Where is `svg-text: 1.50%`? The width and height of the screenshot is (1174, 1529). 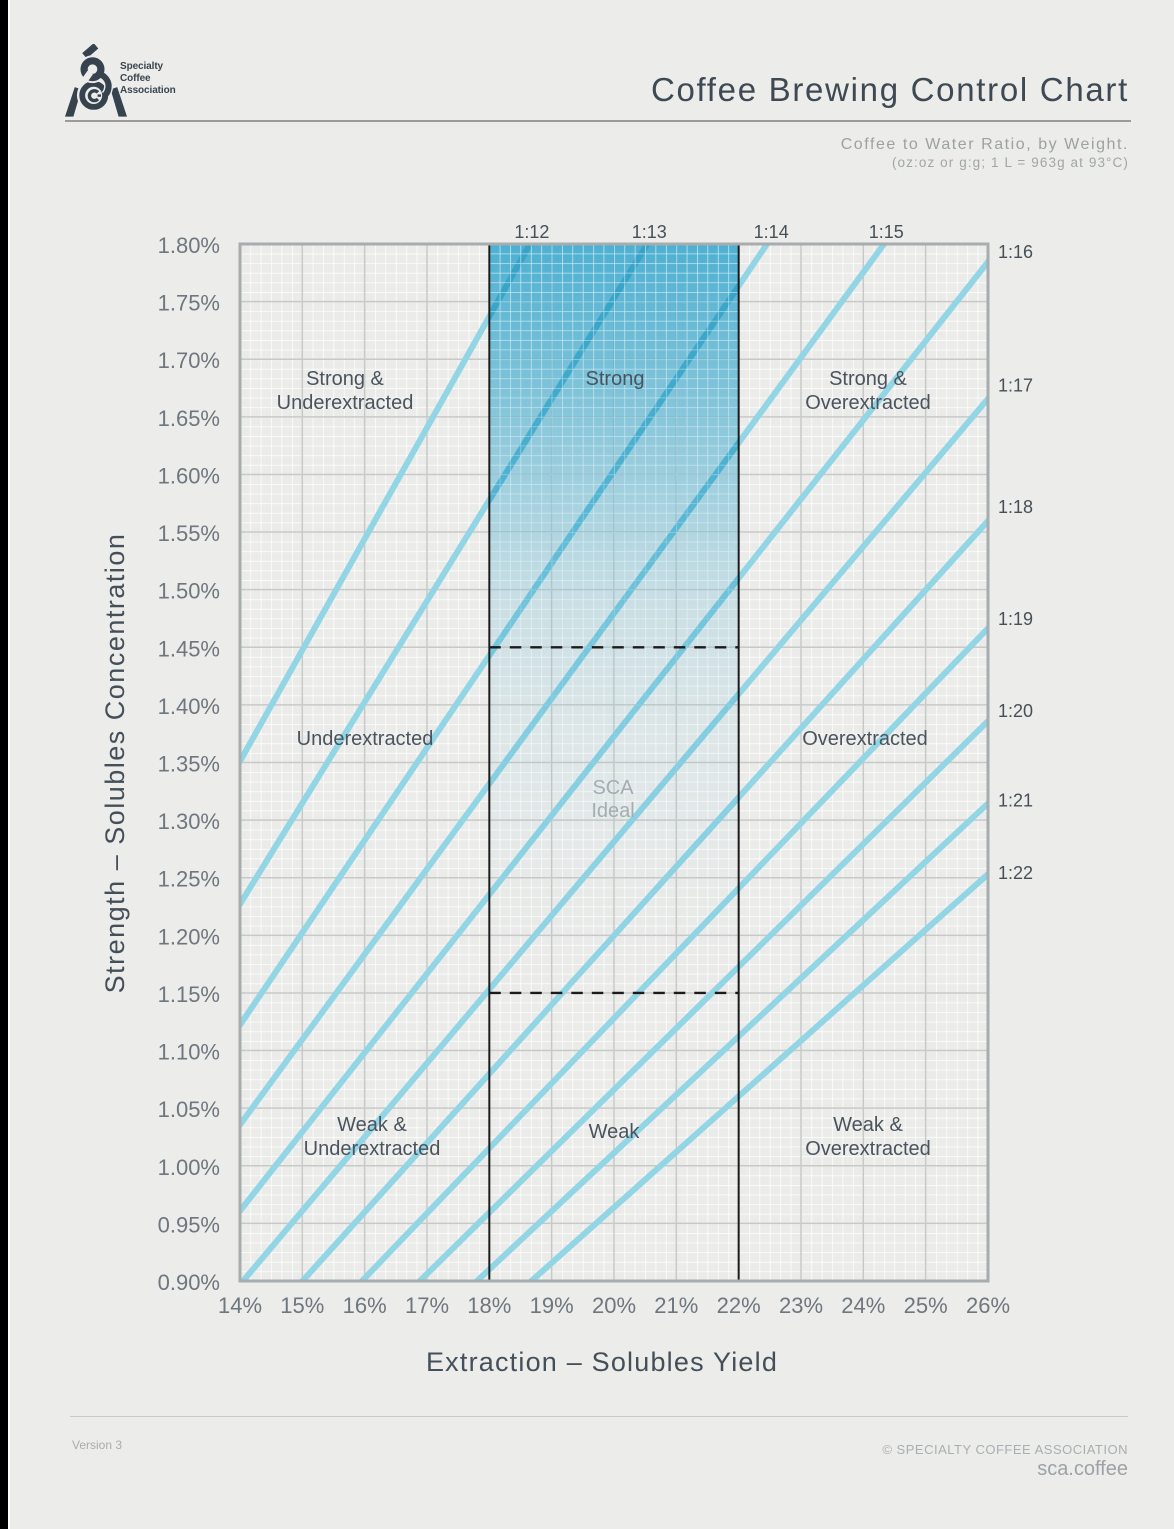 svg-text: 1.50% is located at coordinates (189, 591).